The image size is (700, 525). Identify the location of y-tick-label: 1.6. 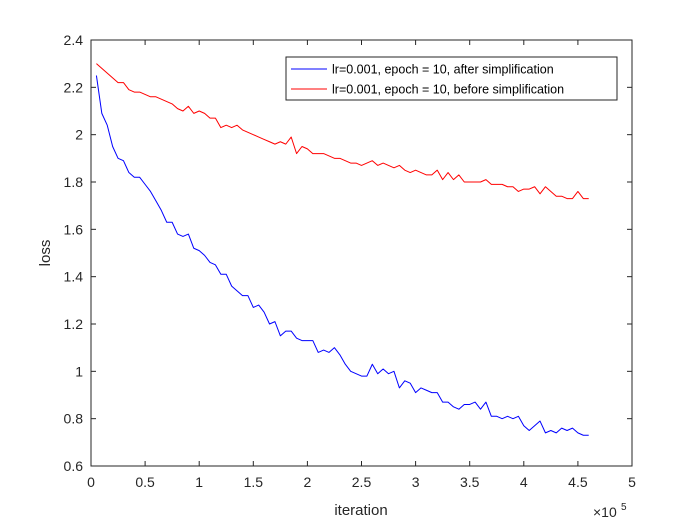
(74, 229).